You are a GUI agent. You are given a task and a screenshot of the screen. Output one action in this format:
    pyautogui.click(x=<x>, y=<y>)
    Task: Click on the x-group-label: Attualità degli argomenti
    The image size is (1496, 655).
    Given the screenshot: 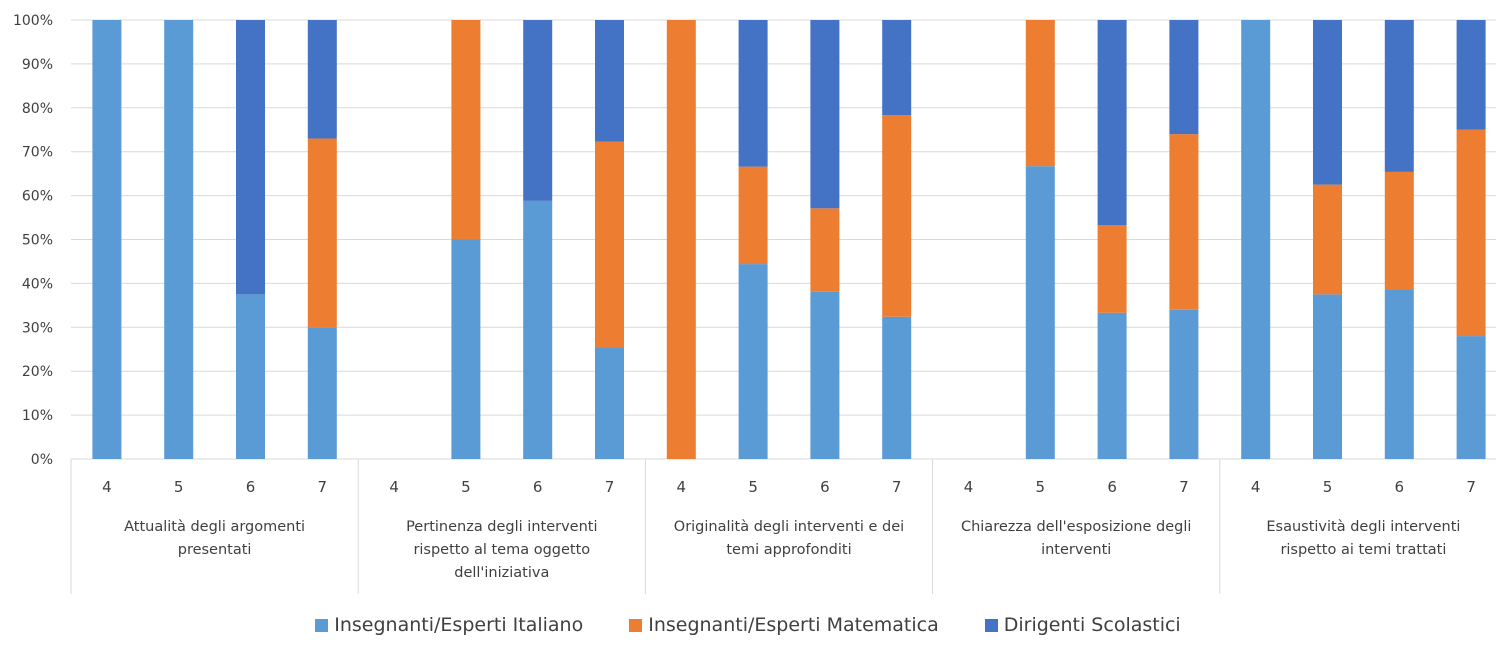 What is the action you would take?
    pyautogui.click(x=214, y=527)
    